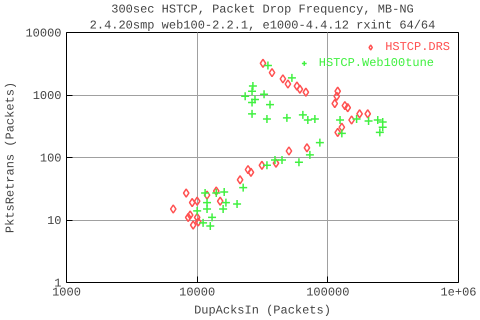  I want to click on chart-subtitle: 2.4.20smp web100-2.2.1, e1000-4.4.12 rxint 64/64, so click(263, 25).